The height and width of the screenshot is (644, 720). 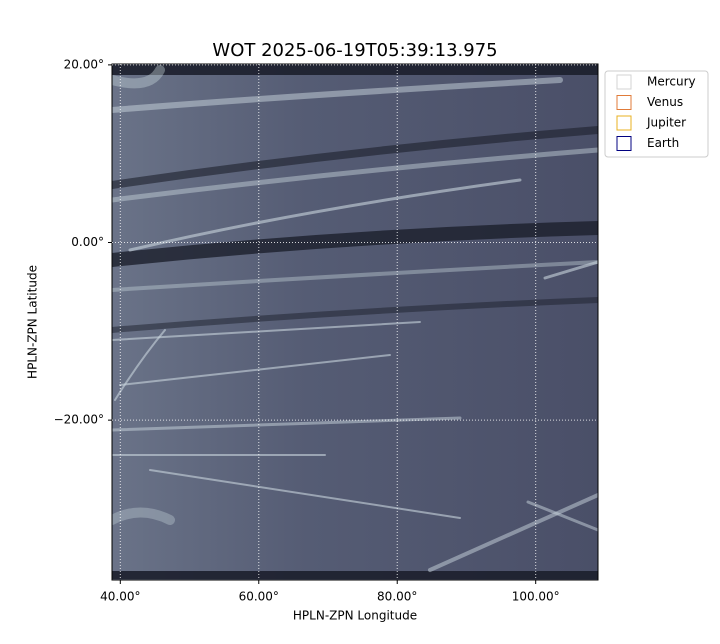 I want to click on legend-label: Venus, so click(x=665, y=102).